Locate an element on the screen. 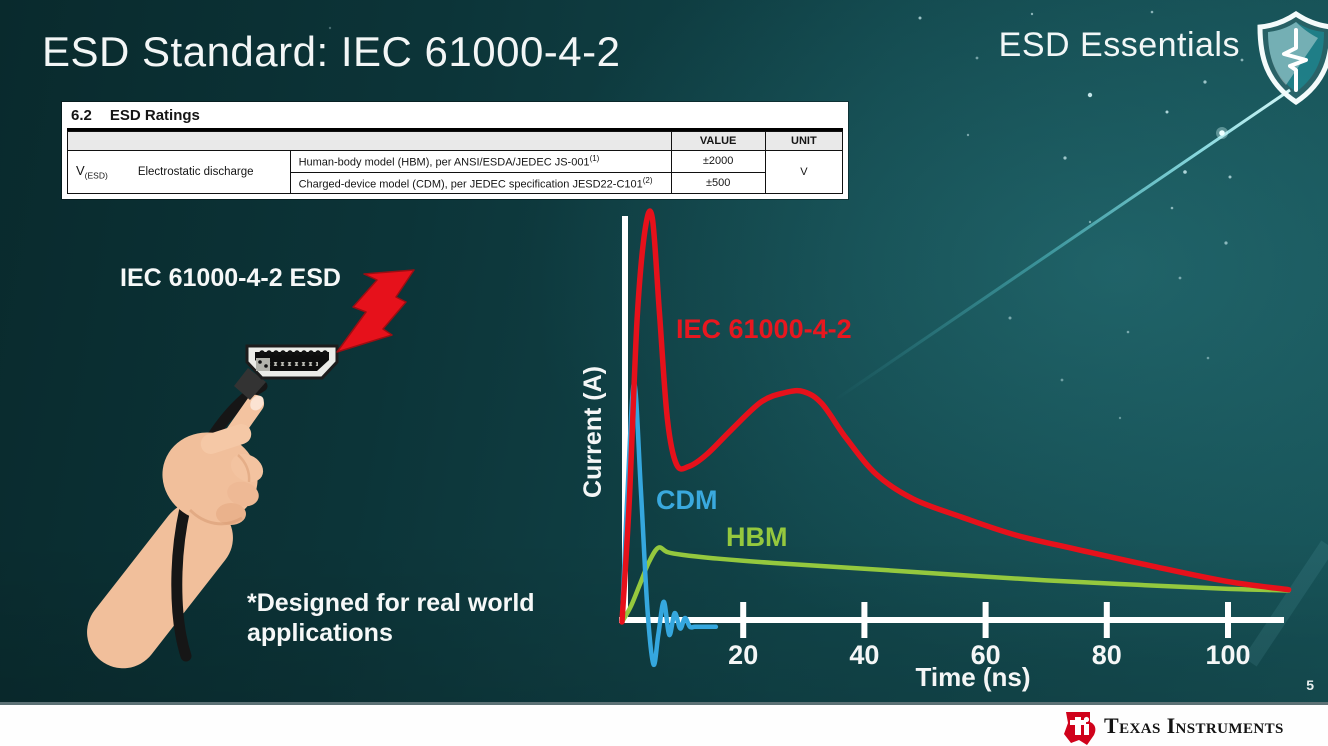 The image size is (1328, 746). section-number: 6.2 is located at coordinates (81, 115).